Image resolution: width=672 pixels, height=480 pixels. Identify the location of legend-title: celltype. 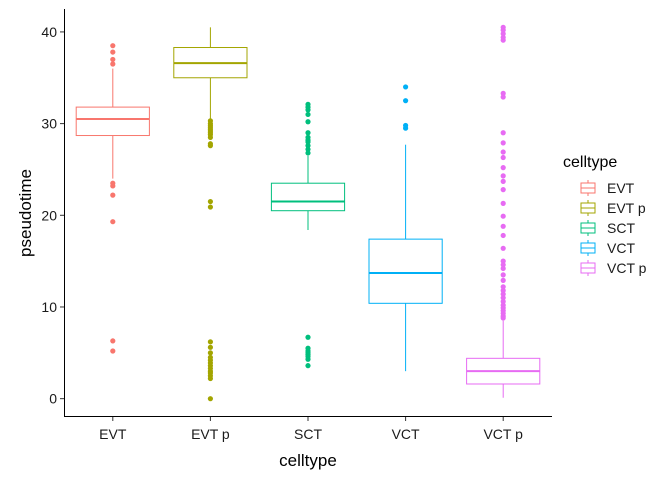
(590, 162).